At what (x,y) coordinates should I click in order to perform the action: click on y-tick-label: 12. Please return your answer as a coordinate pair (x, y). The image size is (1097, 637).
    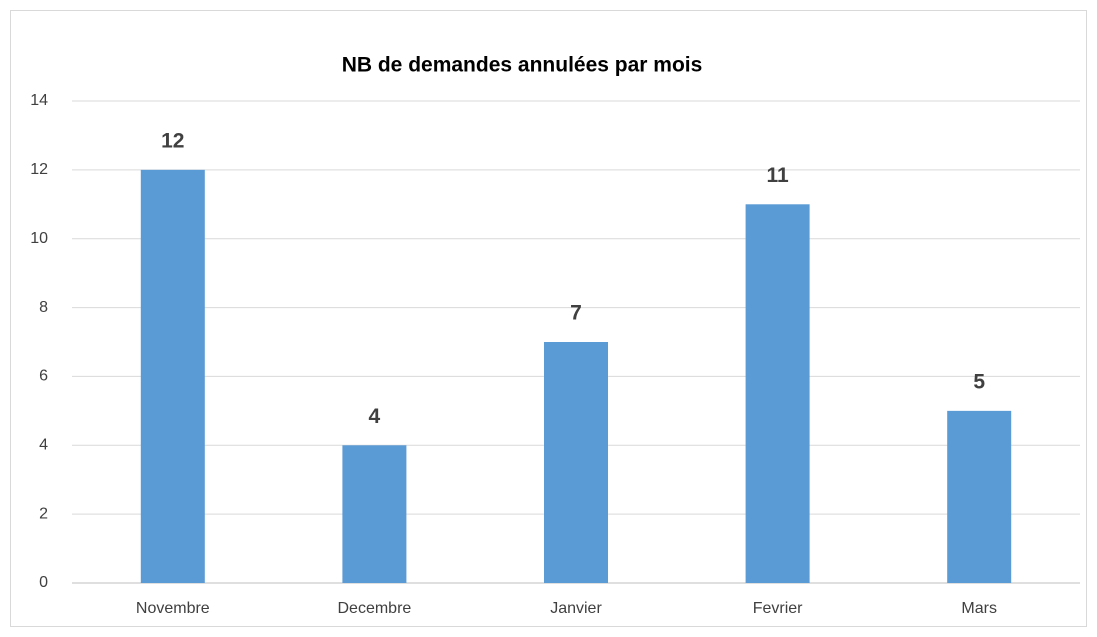
    Looking at the image, I should click on (39, 169).